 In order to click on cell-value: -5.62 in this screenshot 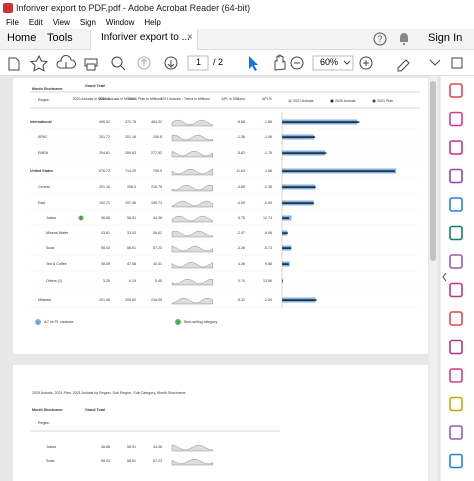, I will do `click(241, 153)`.